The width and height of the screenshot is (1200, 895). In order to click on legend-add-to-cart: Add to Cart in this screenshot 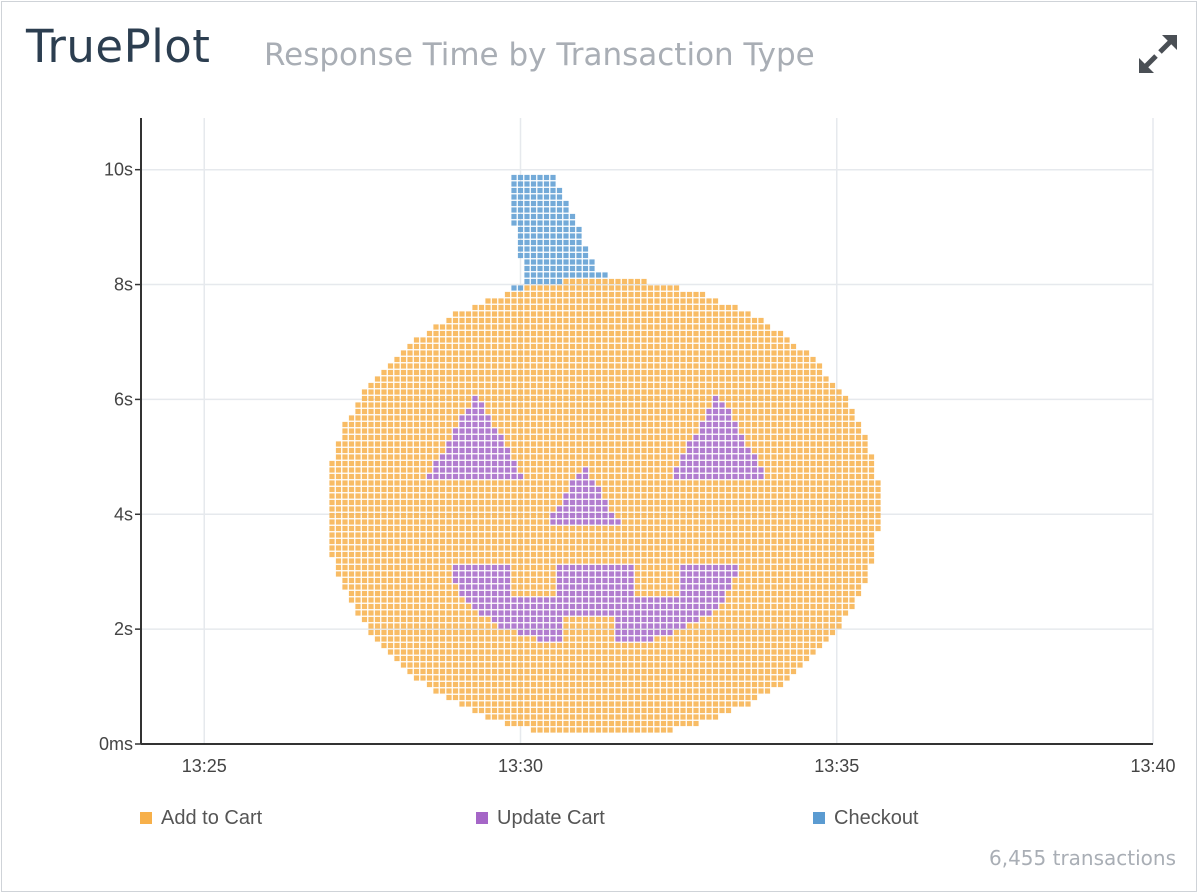, I will do `click(201, 818)`.